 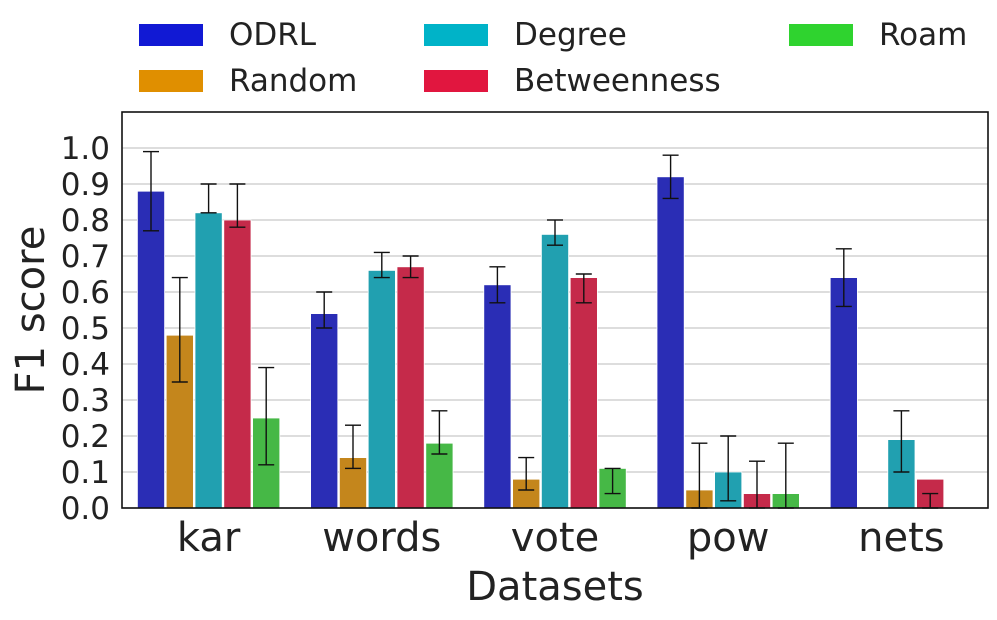 I want to click on y-tick-label: 0.0, so click(x=85, y=509).